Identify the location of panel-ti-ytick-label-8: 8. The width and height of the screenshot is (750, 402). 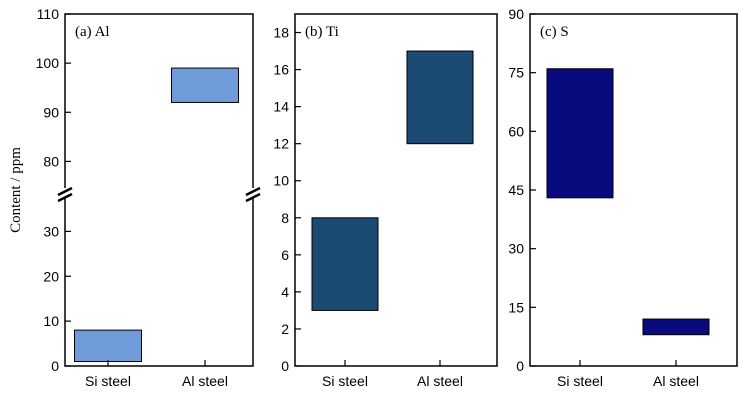
(285, 218).